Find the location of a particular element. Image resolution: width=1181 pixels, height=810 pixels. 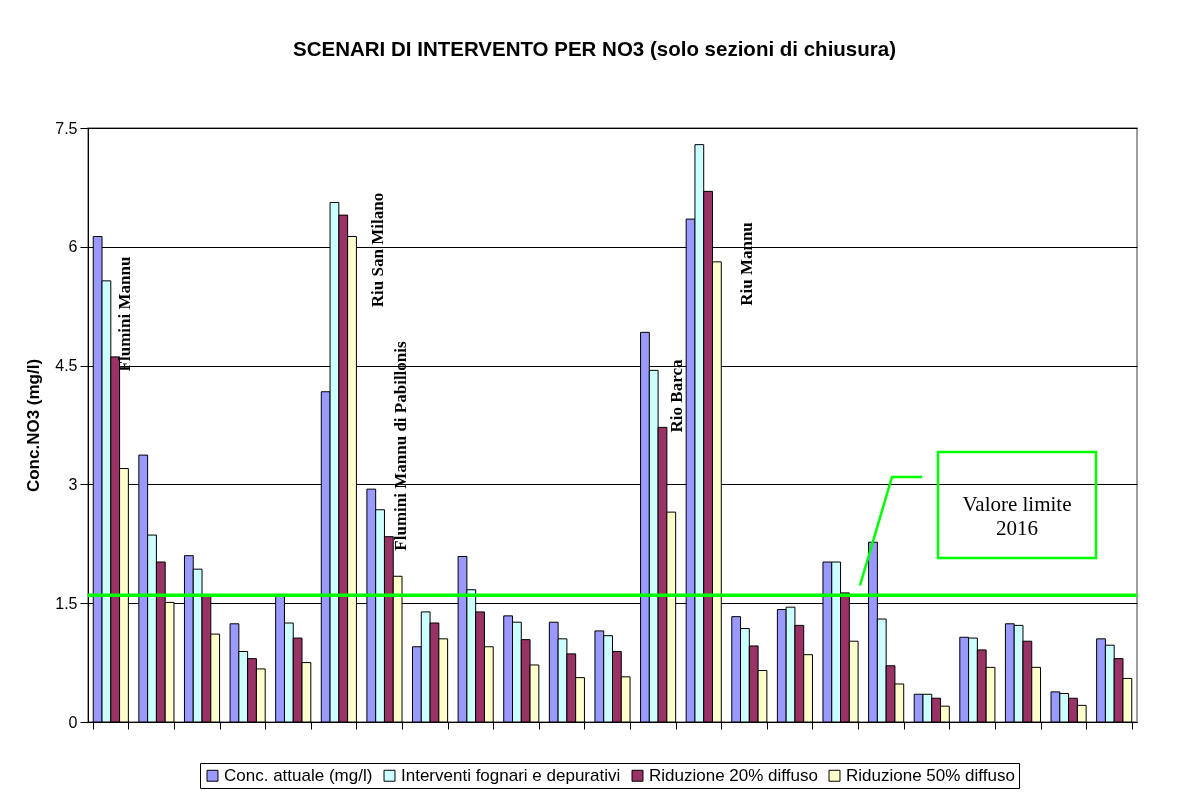

y-tick-label: 0 is located at coordinates (73, 722).